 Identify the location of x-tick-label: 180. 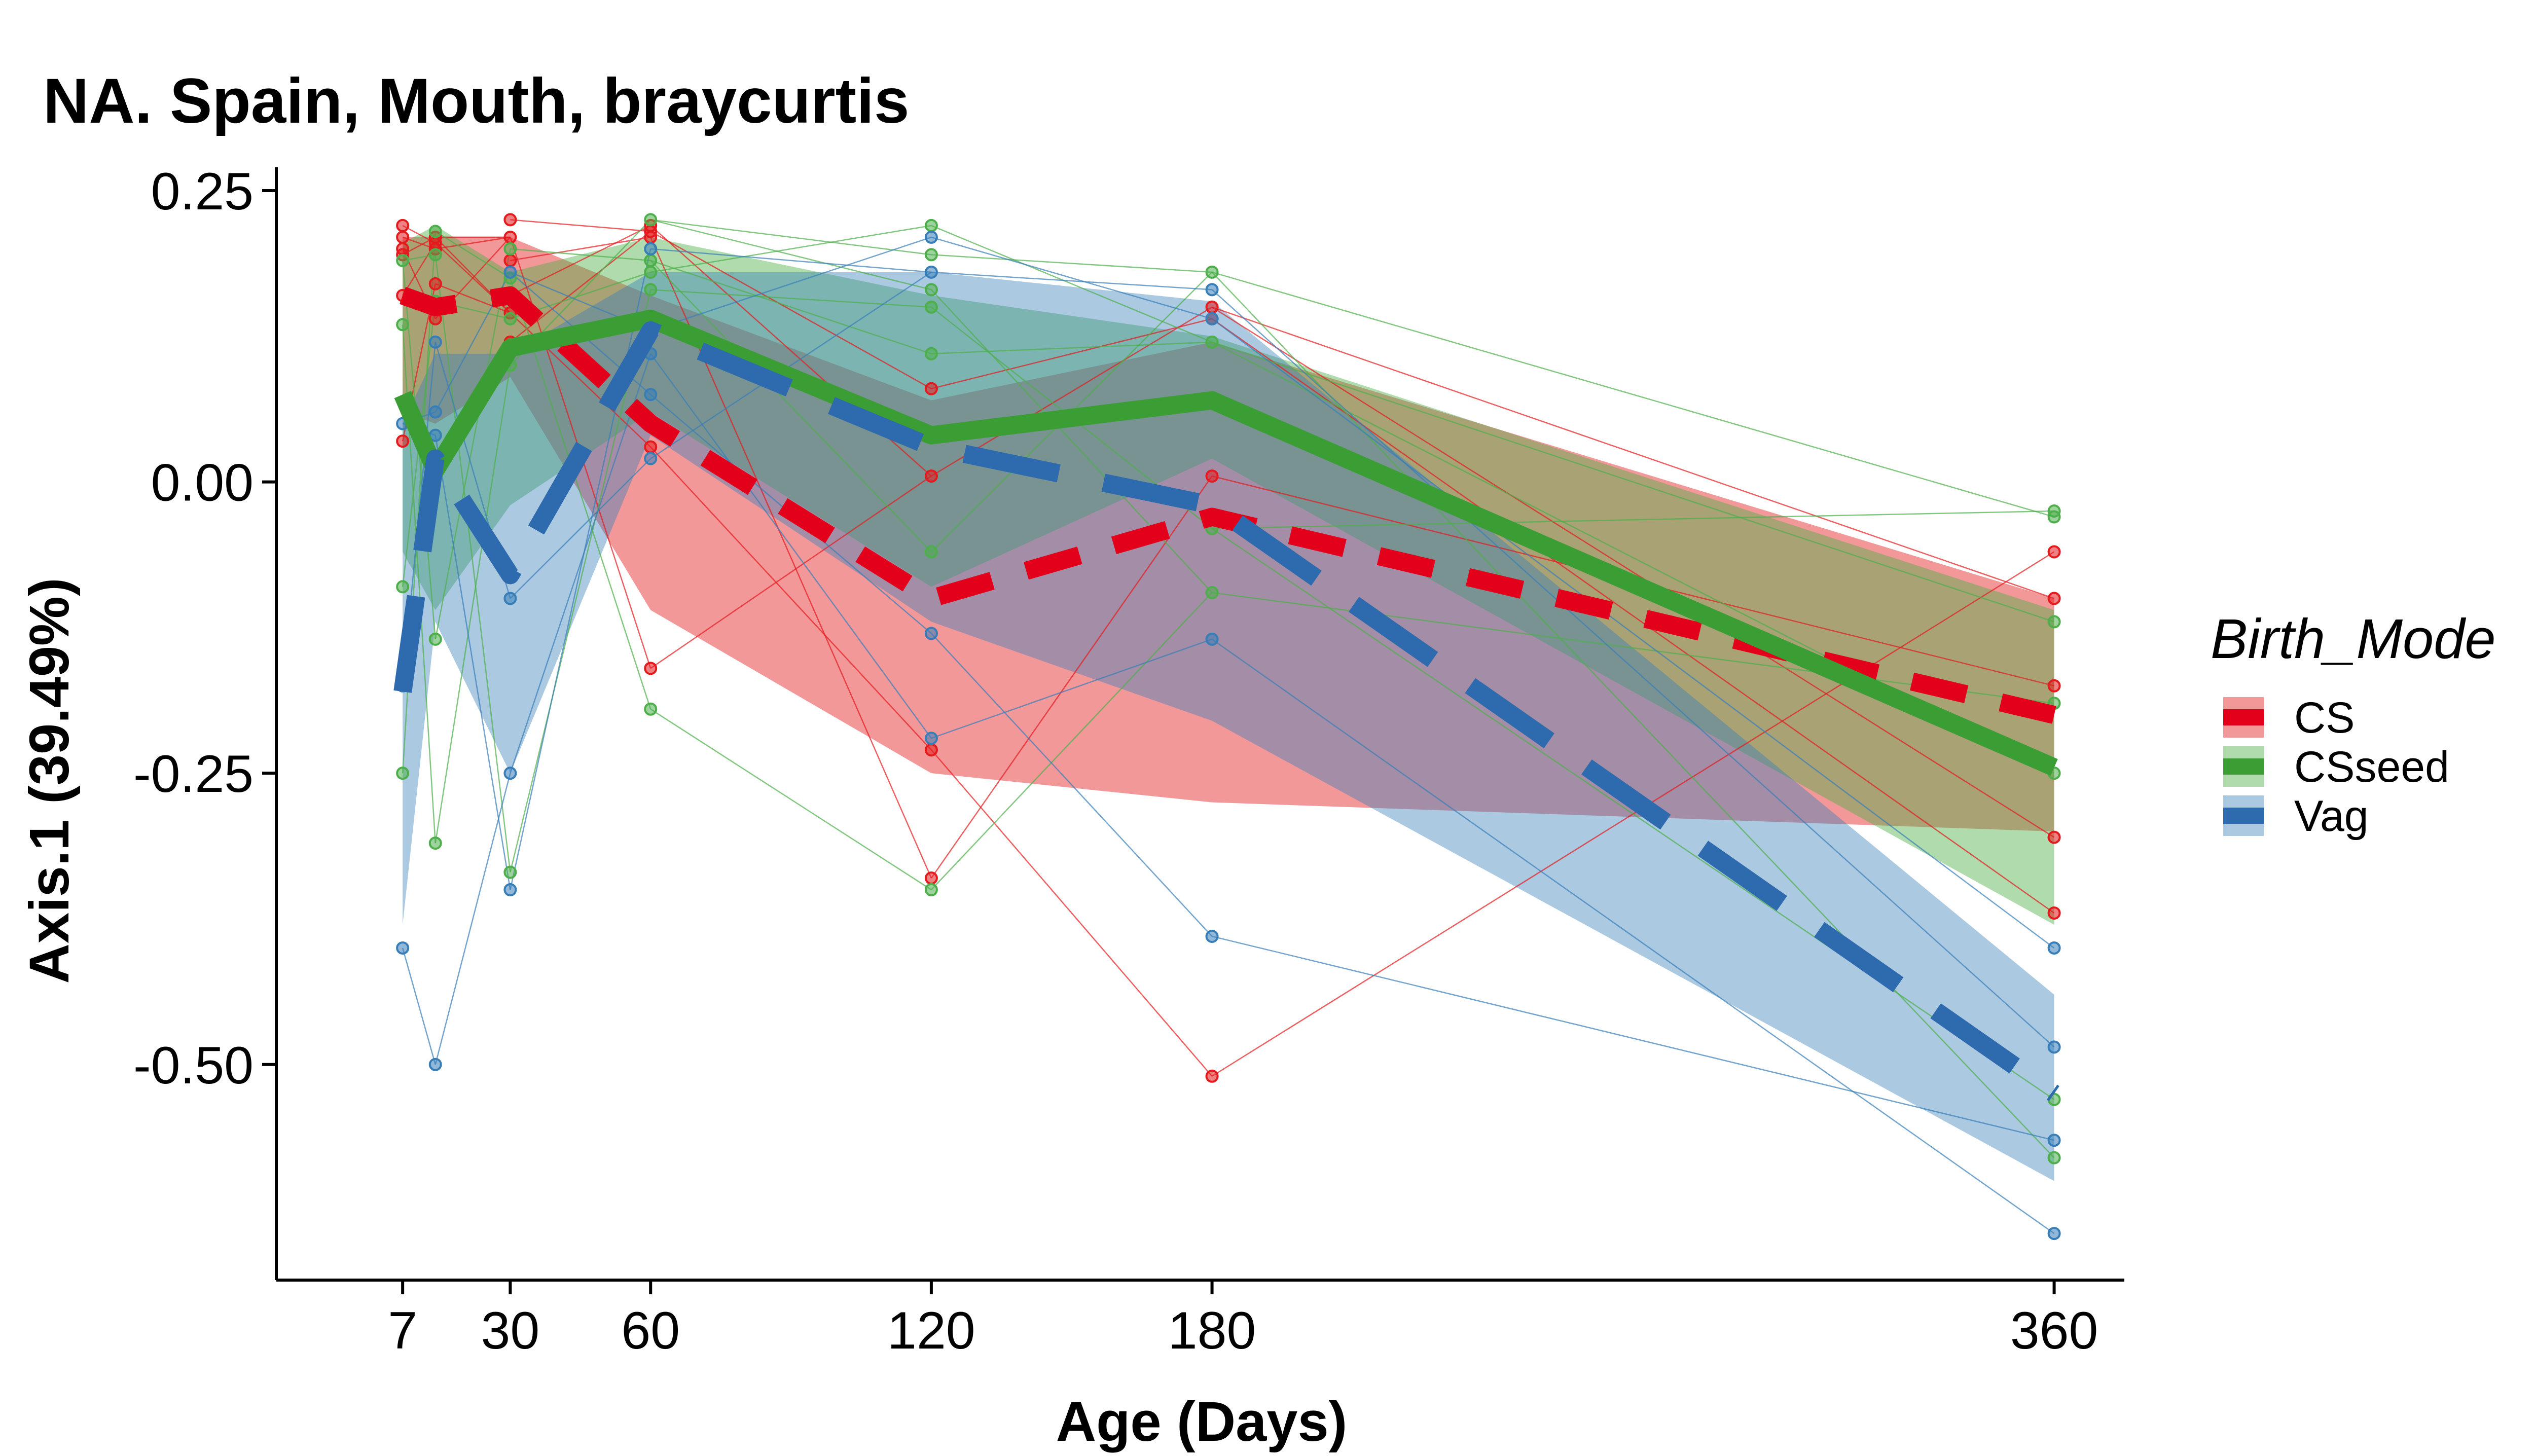
(1212, 1331).